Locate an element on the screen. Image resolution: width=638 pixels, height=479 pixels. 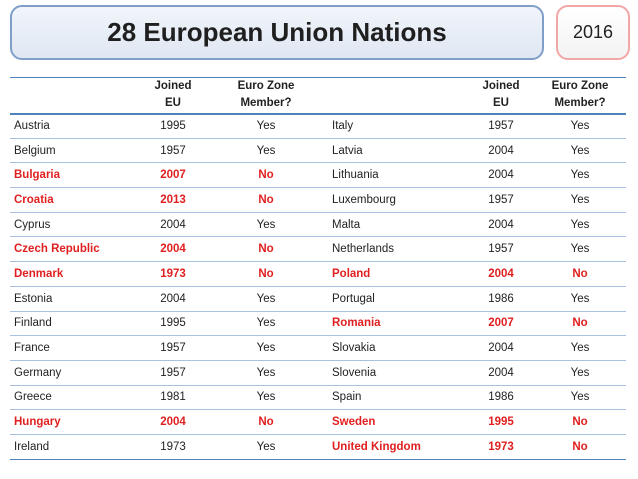
header-euro-zone-right: Euro Zone Member? is located at coordinates (580, 96).